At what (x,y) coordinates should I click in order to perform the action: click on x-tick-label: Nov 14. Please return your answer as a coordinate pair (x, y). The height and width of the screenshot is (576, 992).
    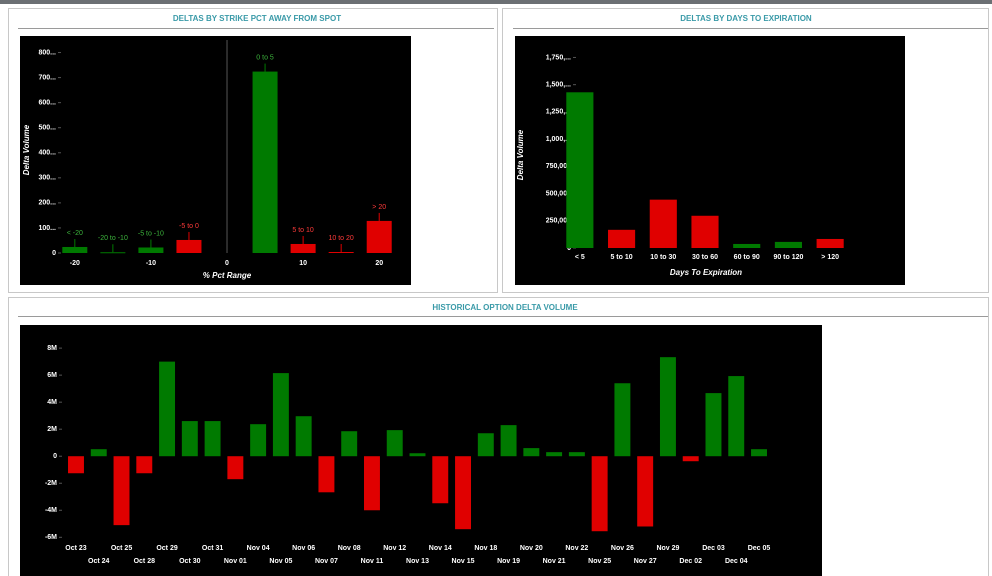
    Looking at the image, I should click on (440, 548).